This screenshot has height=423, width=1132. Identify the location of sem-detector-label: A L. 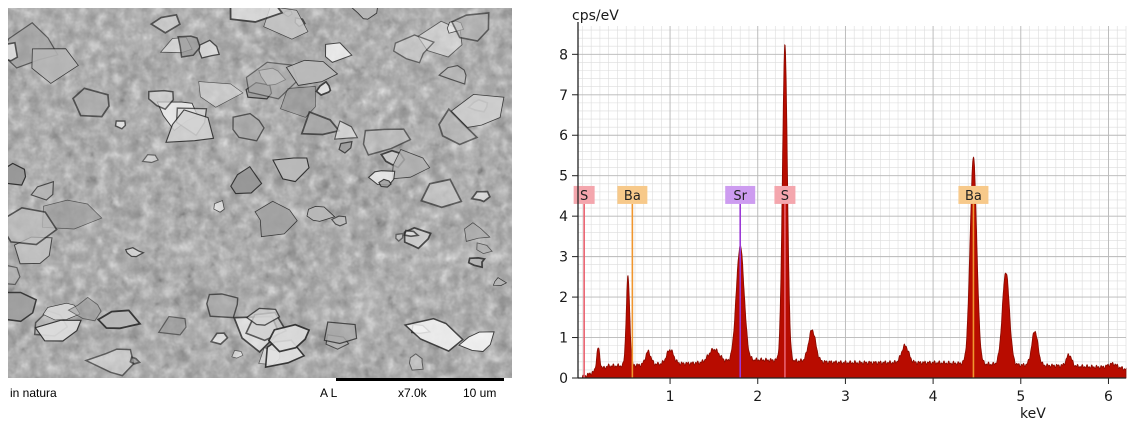
(329, 393).